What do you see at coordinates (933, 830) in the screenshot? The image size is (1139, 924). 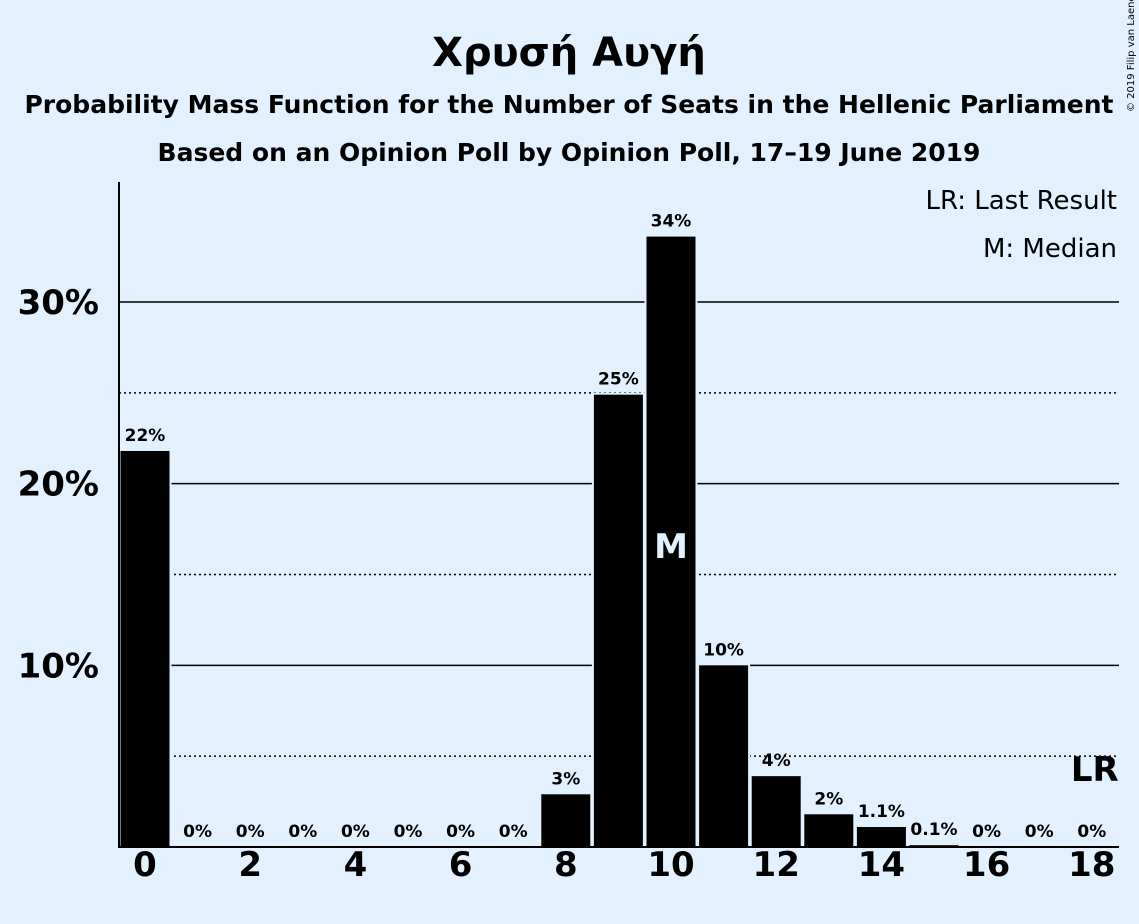 I see `bar-value-label: 0.1%` at bounding box center [933, 830].